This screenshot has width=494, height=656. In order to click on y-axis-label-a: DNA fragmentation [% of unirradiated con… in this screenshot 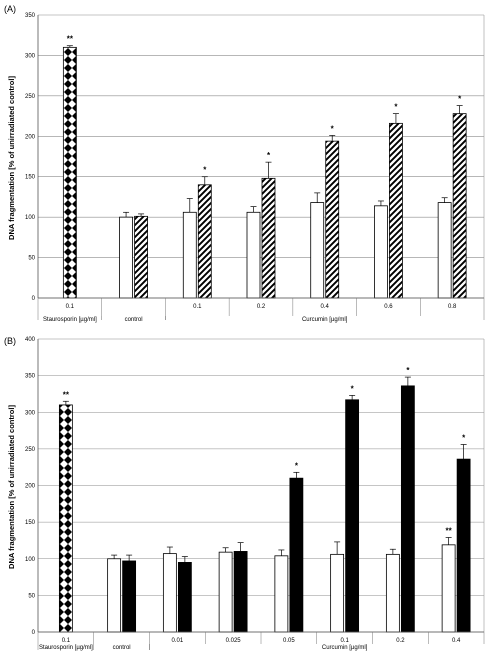, I will do `click(11, 158)`.